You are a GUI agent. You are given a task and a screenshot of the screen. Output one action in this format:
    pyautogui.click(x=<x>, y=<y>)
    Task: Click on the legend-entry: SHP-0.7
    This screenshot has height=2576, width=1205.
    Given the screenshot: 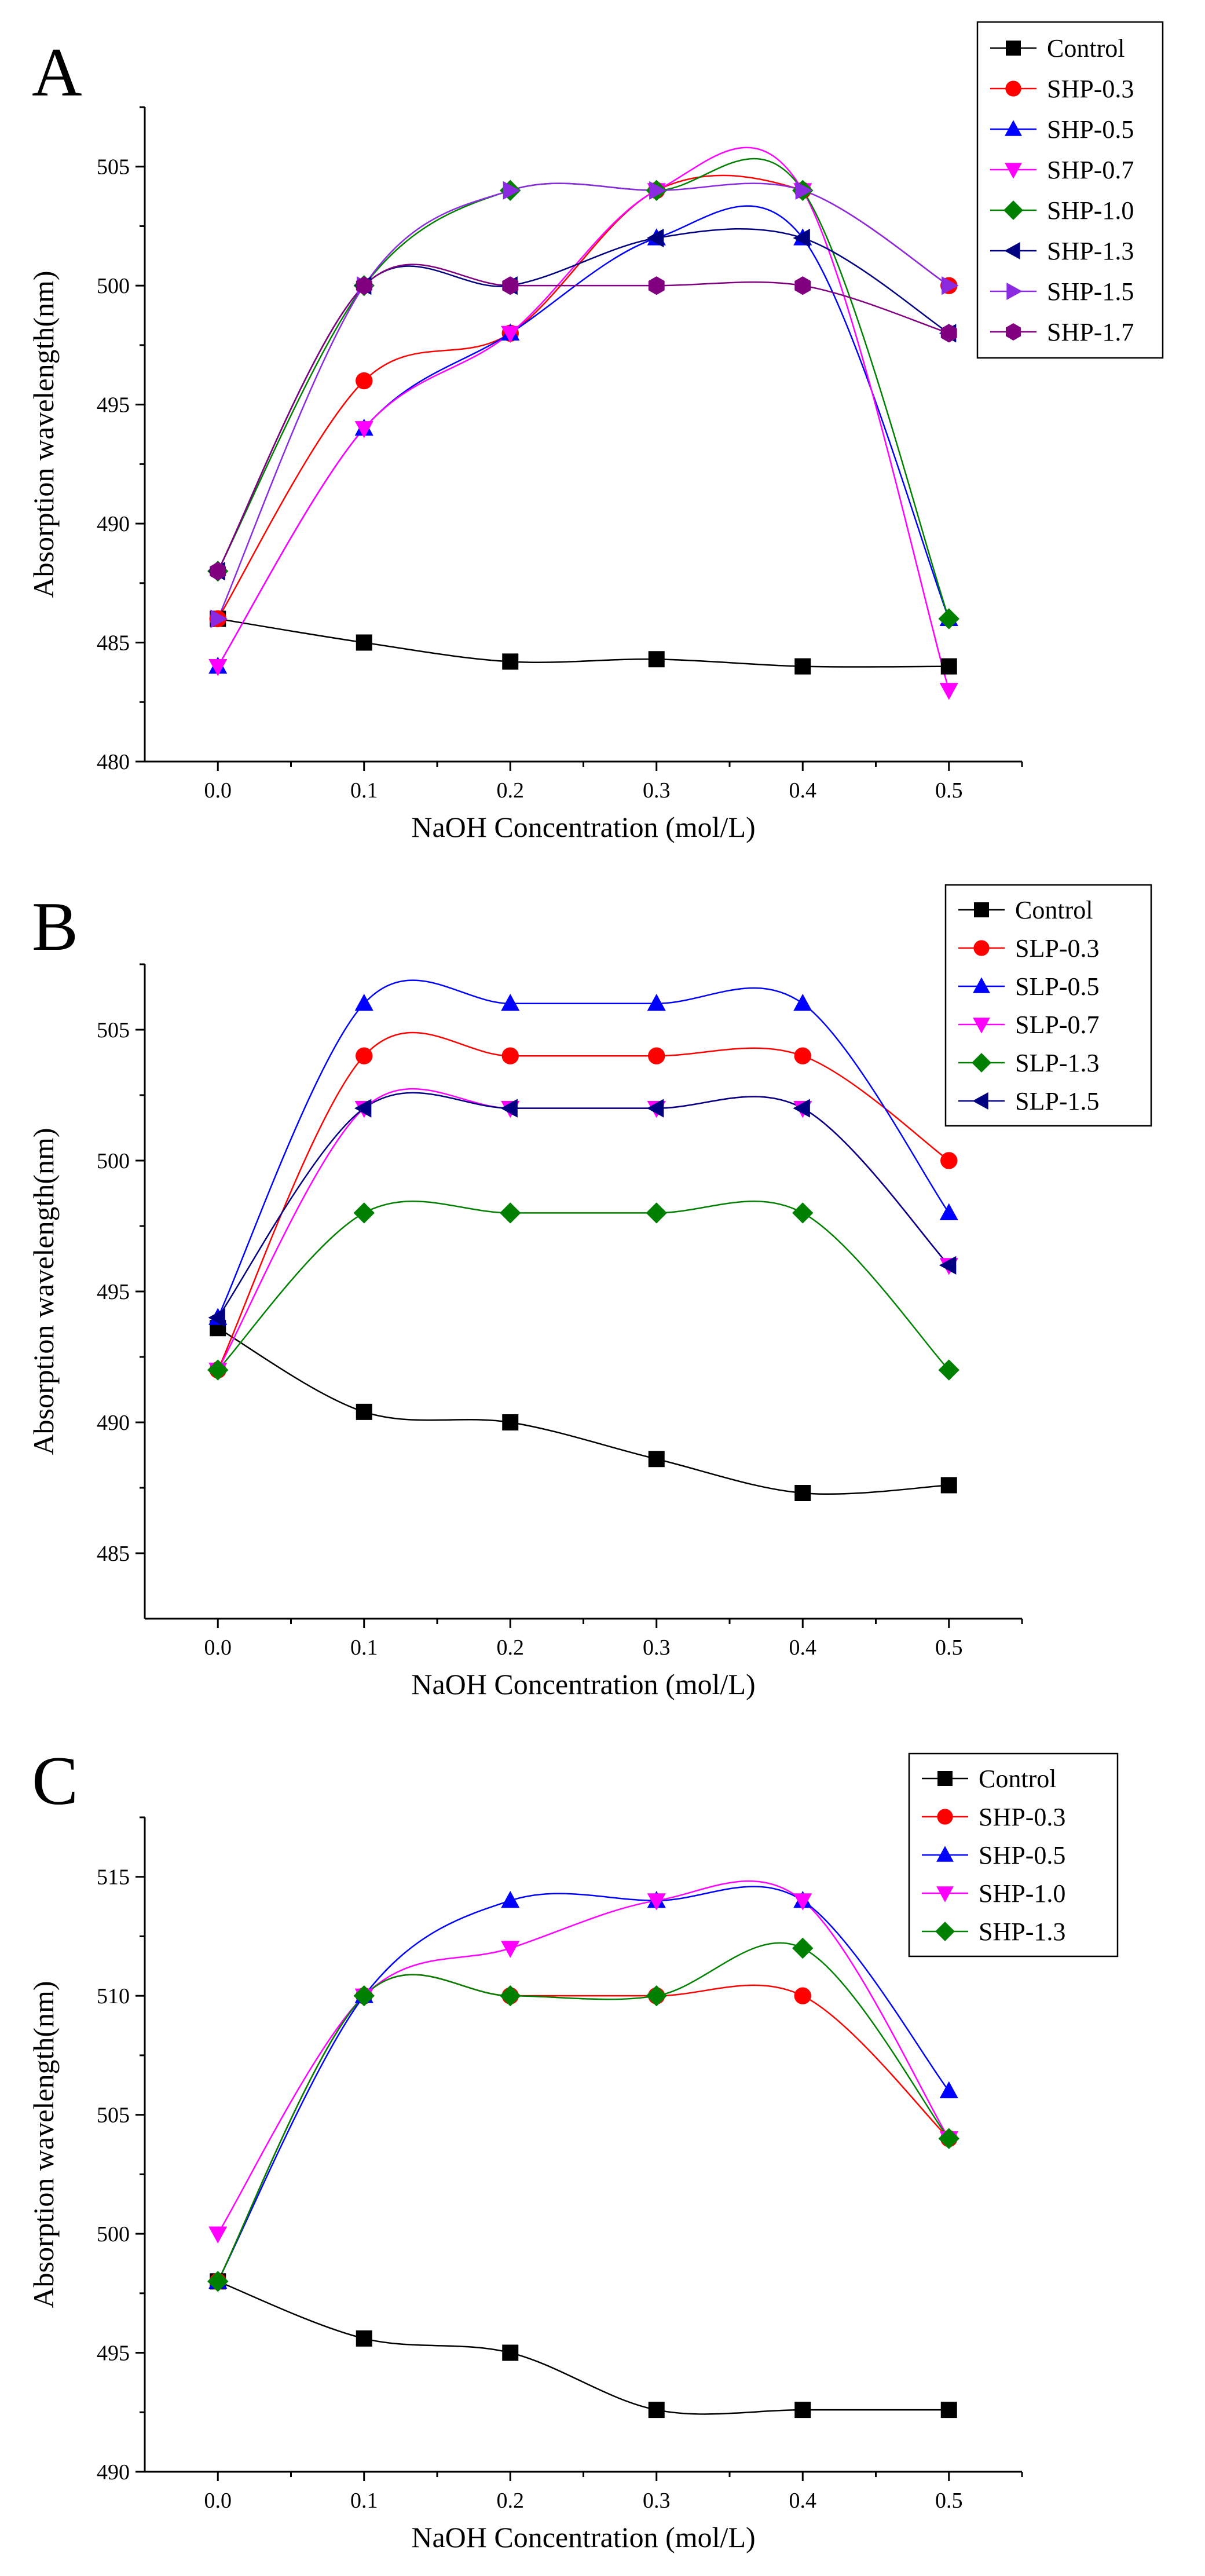 What is the action you would take?
    pyautogui.click(x=1090, y=170)
    